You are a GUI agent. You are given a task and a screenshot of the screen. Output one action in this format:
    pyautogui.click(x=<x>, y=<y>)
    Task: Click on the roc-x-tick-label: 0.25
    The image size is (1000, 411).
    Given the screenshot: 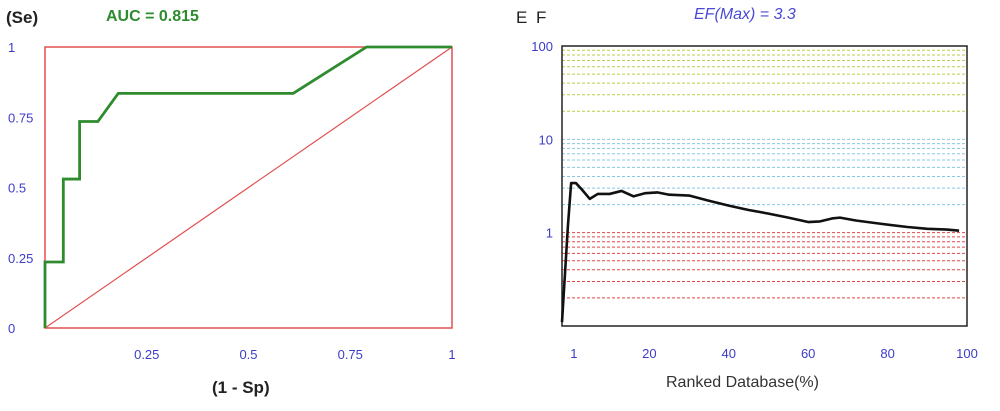 What is the action you would take?
    pyautogui.click(x=146, y=354)
    